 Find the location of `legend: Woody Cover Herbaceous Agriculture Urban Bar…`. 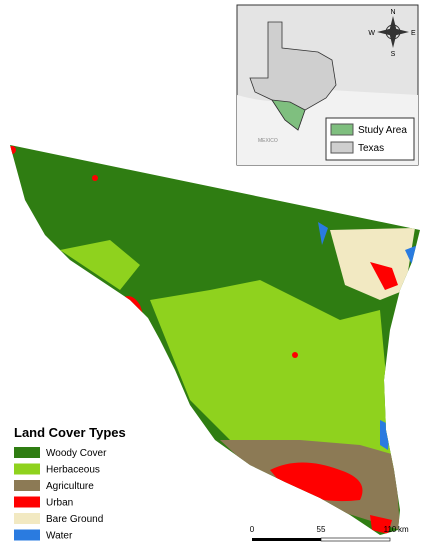

legend: Woody Cover Herbaceous Agriculture Urban Bar… is located at coordinates (60, 494).